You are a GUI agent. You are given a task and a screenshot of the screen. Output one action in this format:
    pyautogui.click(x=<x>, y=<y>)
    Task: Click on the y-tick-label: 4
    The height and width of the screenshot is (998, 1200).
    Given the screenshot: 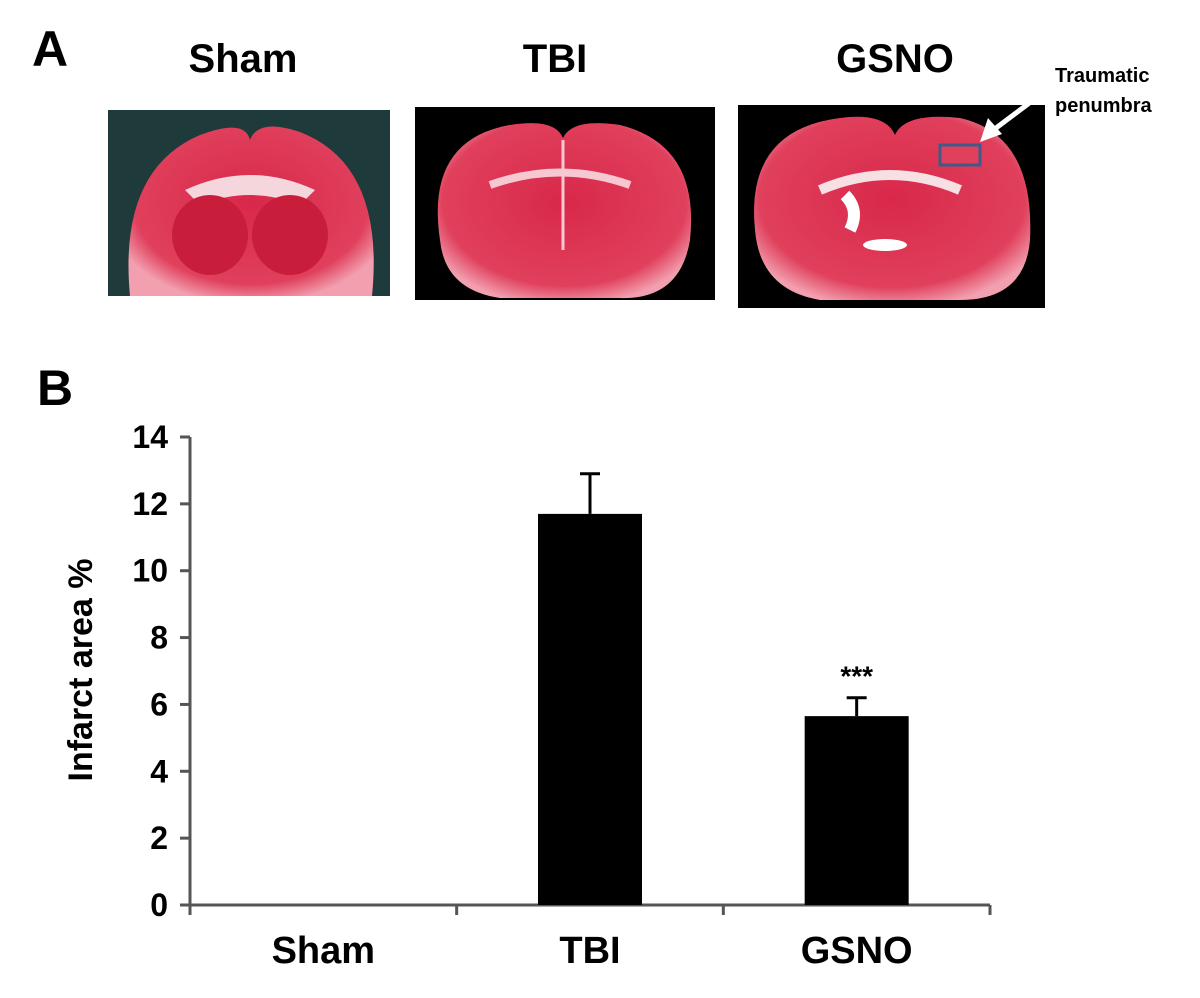 What is the action you would take?
    pyautogui.click(x=159, y=771)
    